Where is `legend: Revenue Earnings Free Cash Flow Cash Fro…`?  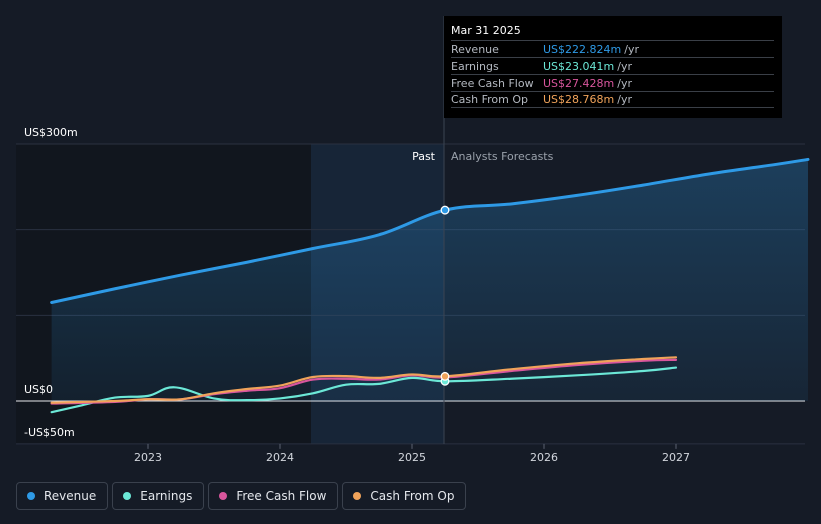 legend: Revenue Earnings Free Cash Flow Cash Fro… is located at coordinates (241, 496).